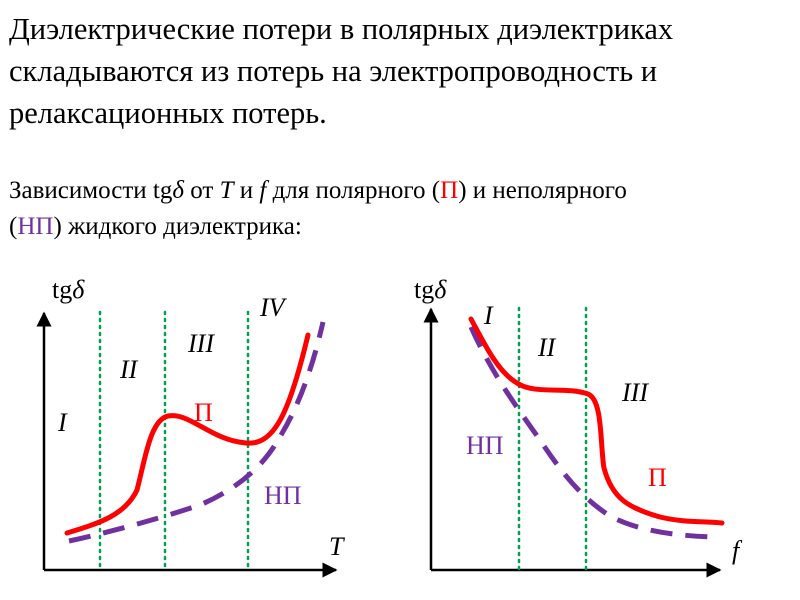 This screenshot has height=600, width=800. Describe the element at coordinates (401, 227) in the screenshot. I see `subtitle-line-2: (НП) жидкого диэлектрика:` at that location.